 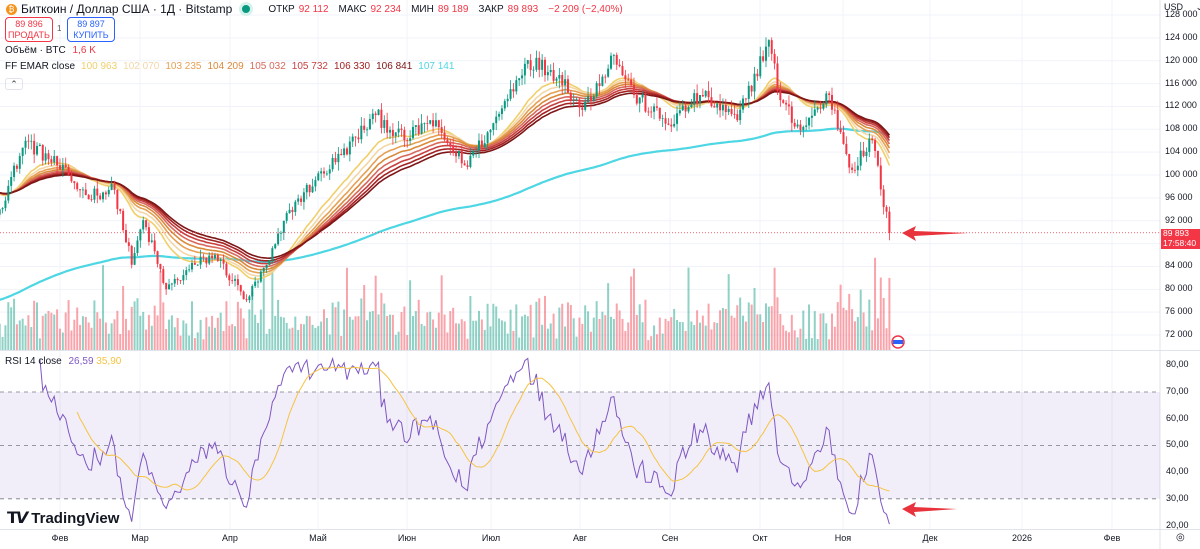 I want to click on collapse-legend-button: ⌃, so click(x=14, y=84).